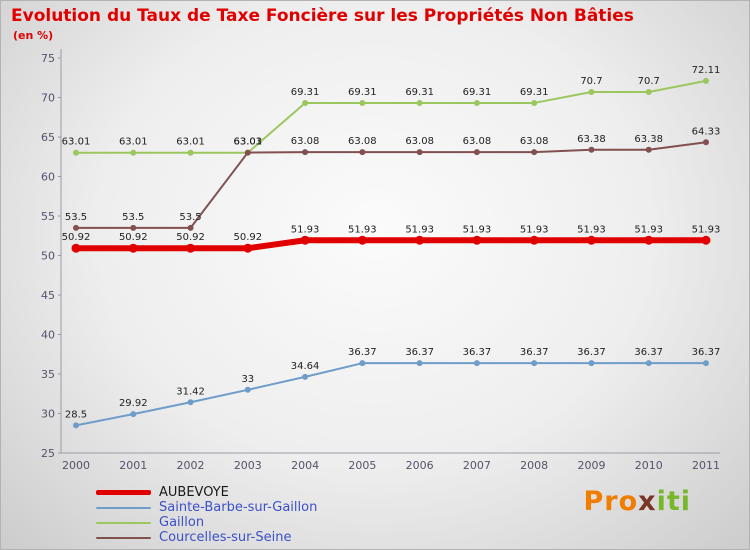  I want to click on y-tick-label: 70, so click(48, 98).